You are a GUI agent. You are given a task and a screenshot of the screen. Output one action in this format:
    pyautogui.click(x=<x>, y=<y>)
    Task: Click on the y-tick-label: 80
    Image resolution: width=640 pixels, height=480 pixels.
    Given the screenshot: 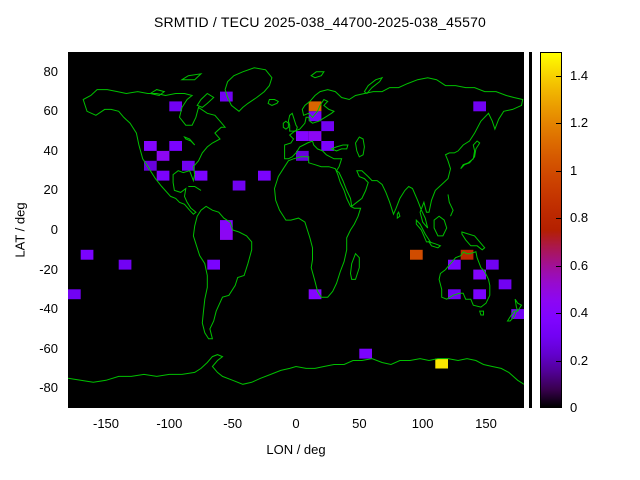 What is the action you would take?
    pyautogui.click(x=50, y=71)
    